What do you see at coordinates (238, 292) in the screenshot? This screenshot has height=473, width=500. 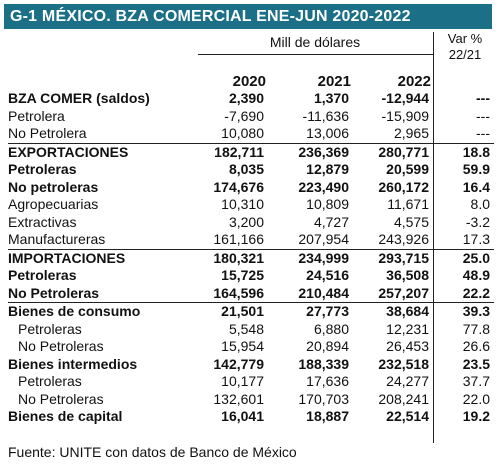 I see `value-2020: 164,596` at bounding box center [238, 292].